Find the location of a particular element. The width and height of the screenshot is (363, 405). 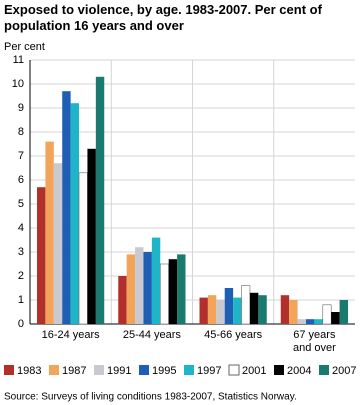

legend-label: 1983 is located at coordinates (29, 371).